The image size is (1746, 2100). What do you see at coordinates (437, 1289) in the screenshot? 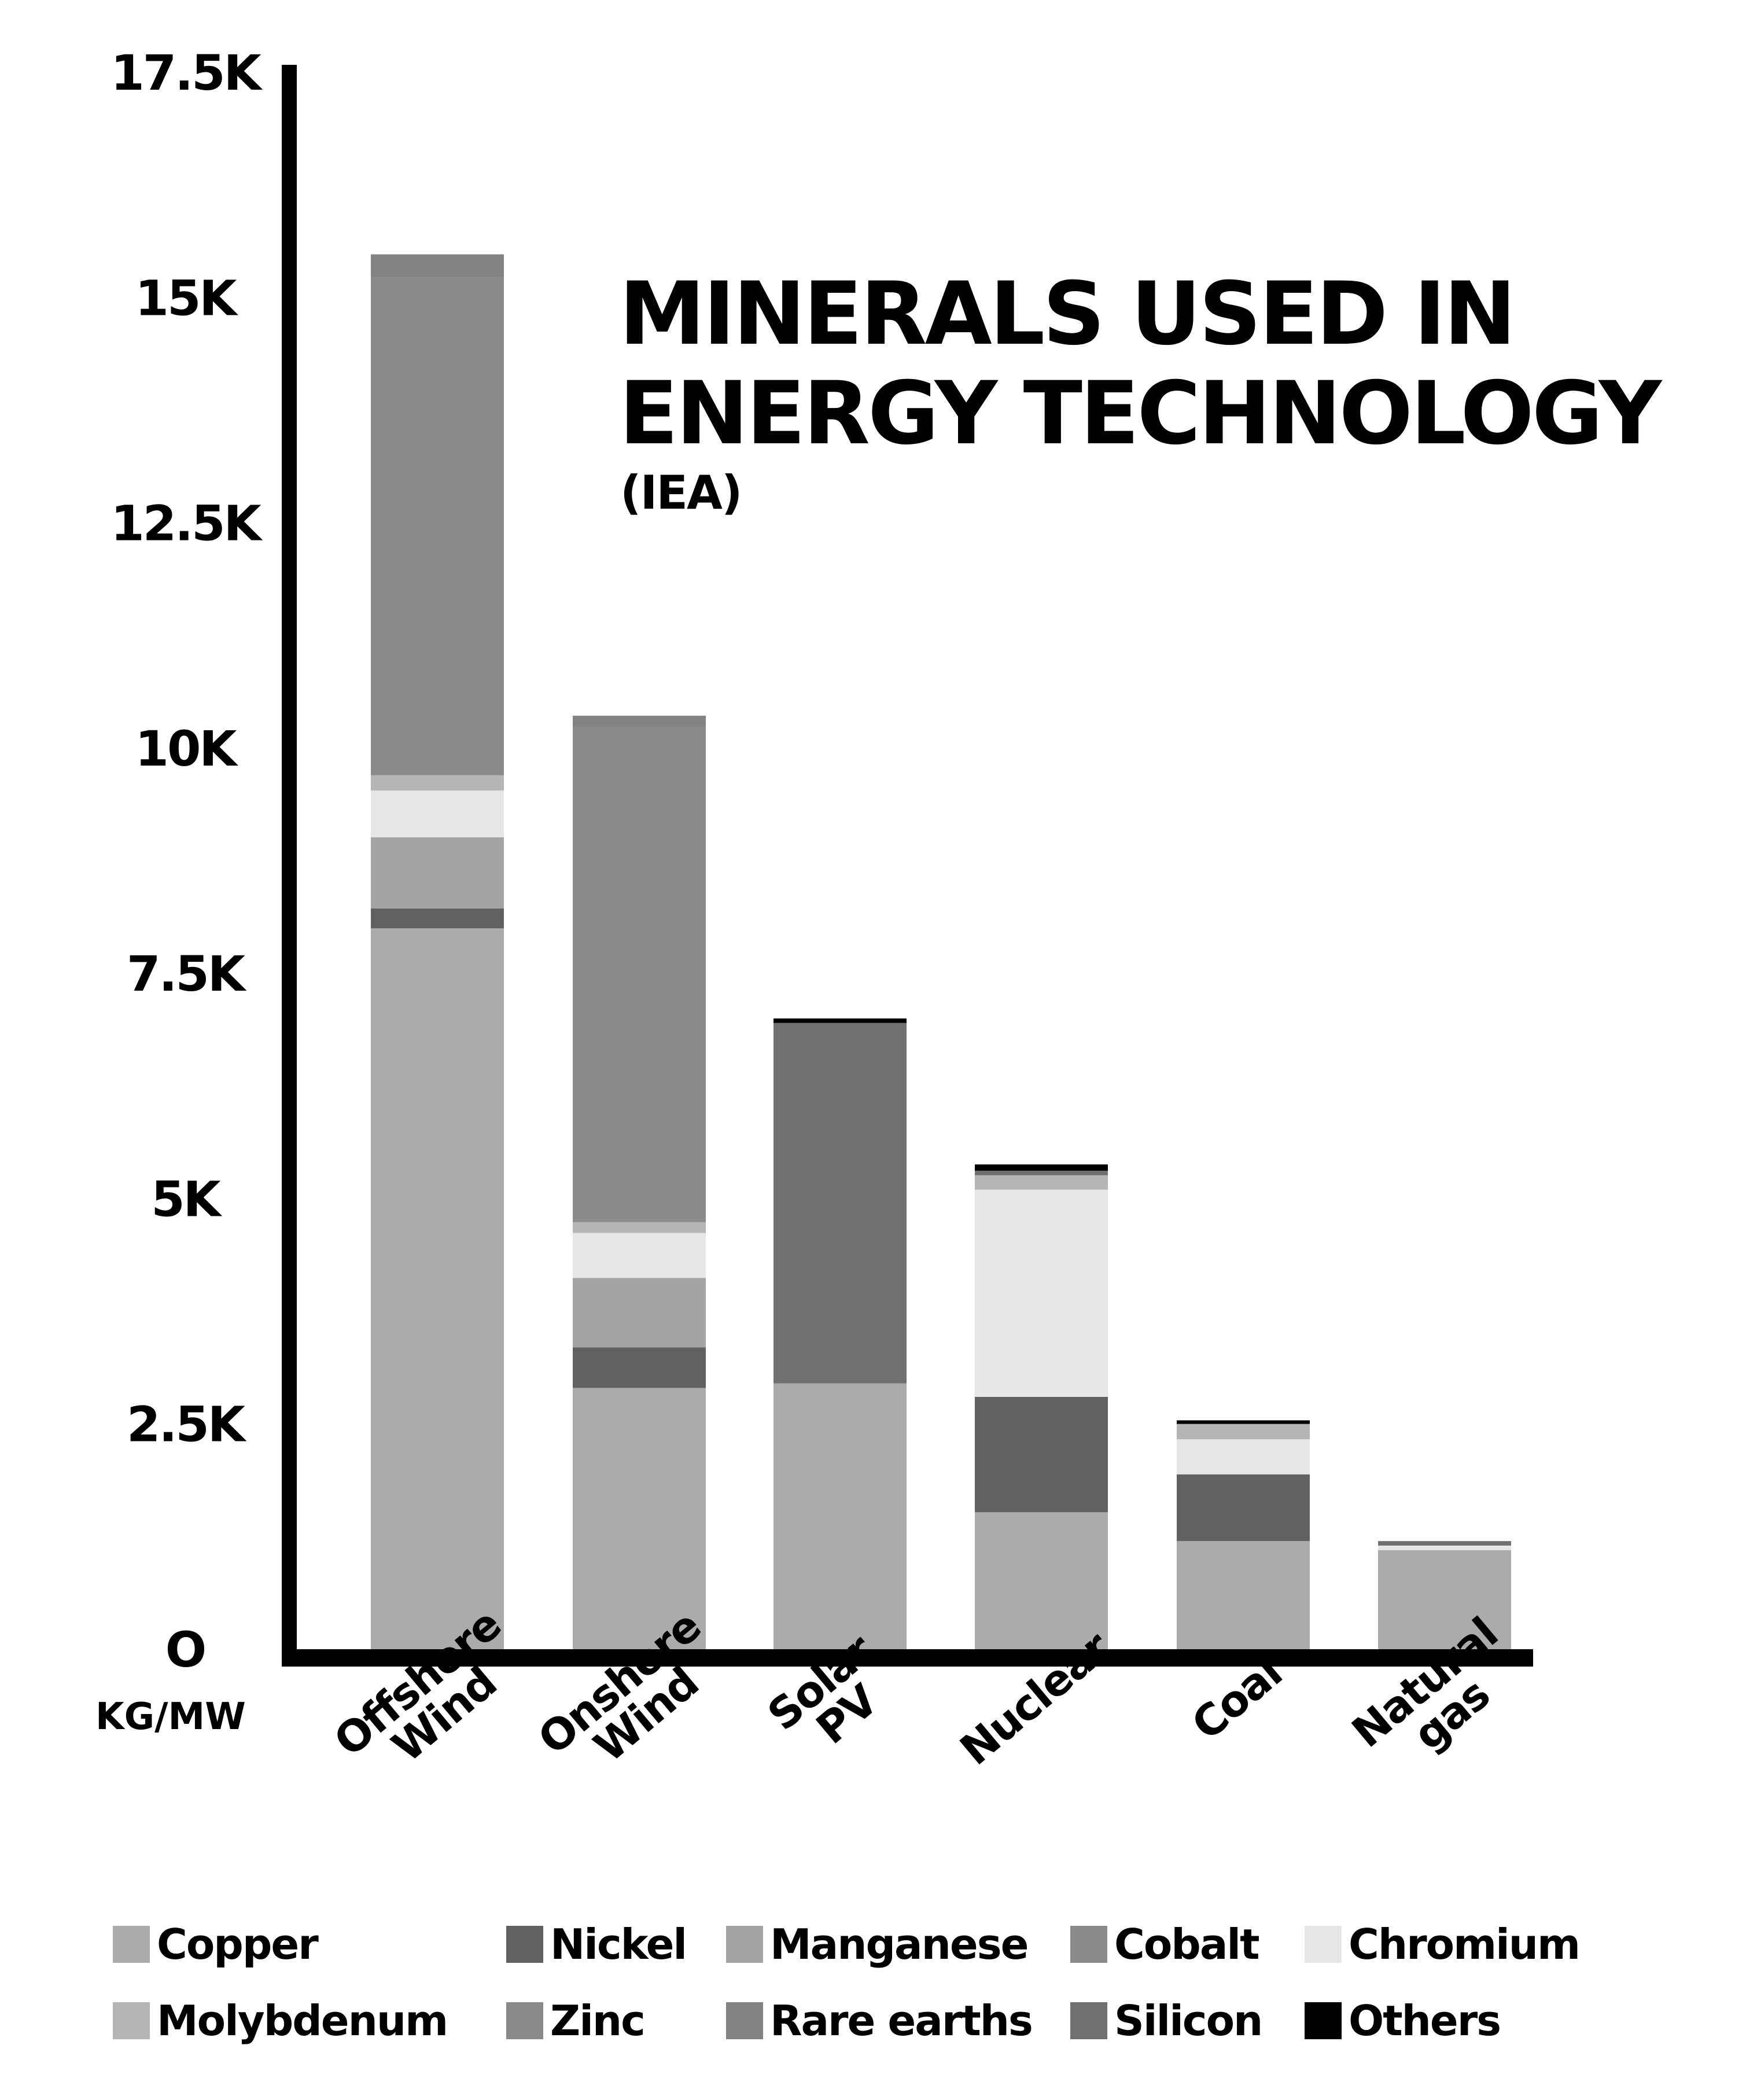
I see `bar-segment-offshore-wind-copper` at bounding box center [437, 1289].